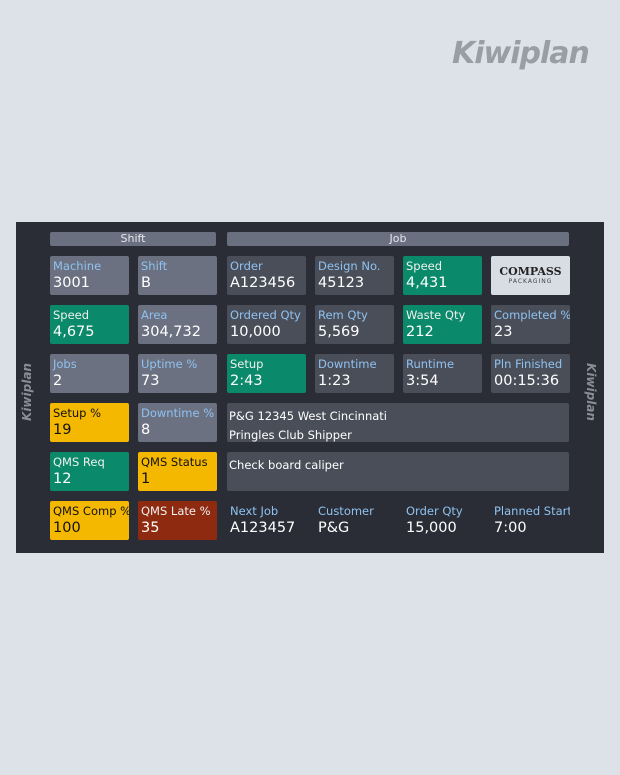 The width and height of the screenshot is (620, 775). What do you see at coordinates (154, 315) in the screenshot?
I see `tile-label: Area` at bounding box center [154, 315].